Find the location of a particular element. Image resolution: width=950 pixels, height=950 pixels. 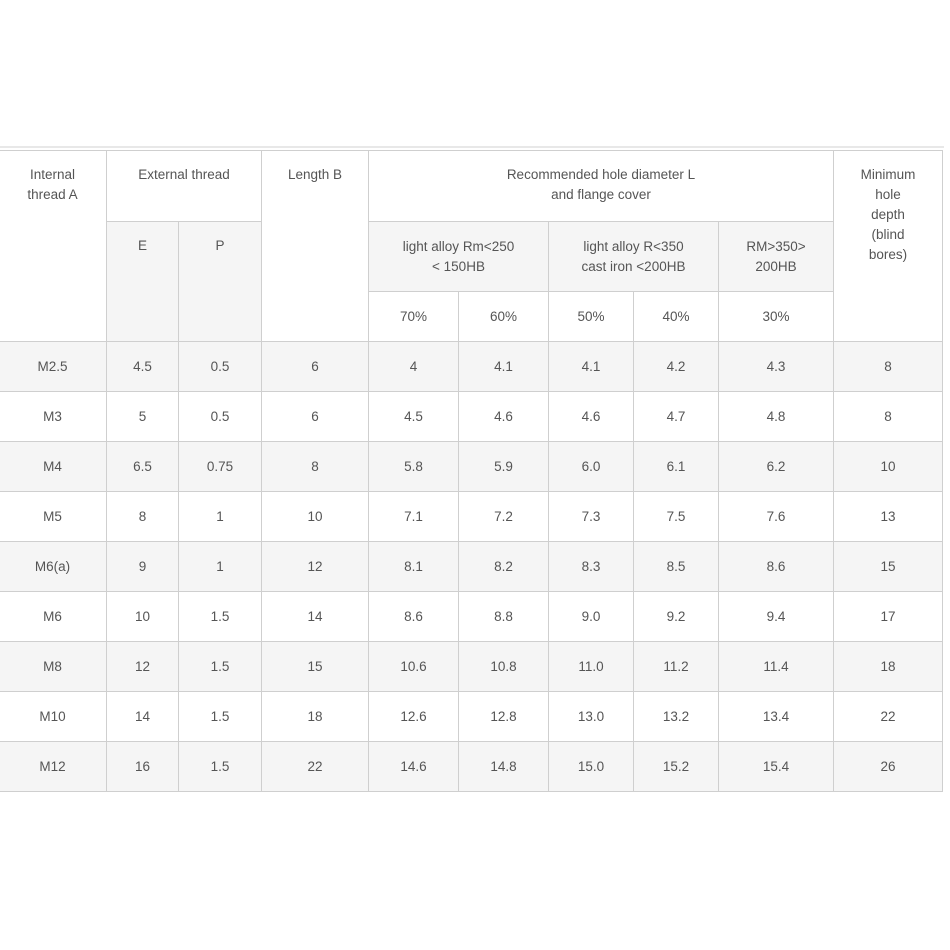

cell-50-percent: 7.3 is located at coordinates (591, 516).